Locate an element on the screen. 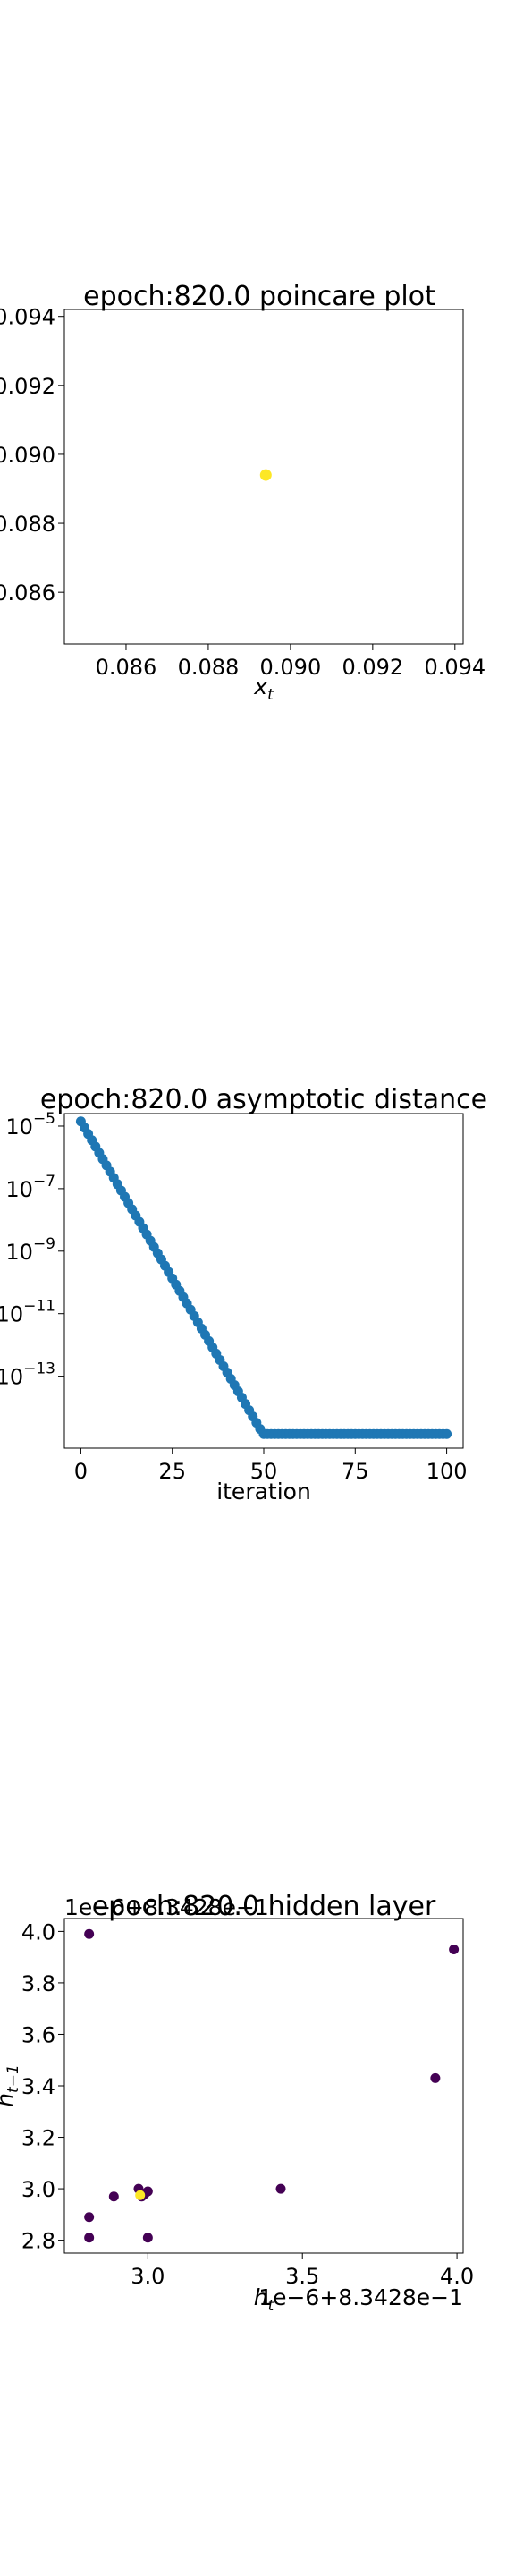 This screenshot has width=515, height=2576. hidden-ytick-label: 3.4 is located at coordinates (38, 2086).